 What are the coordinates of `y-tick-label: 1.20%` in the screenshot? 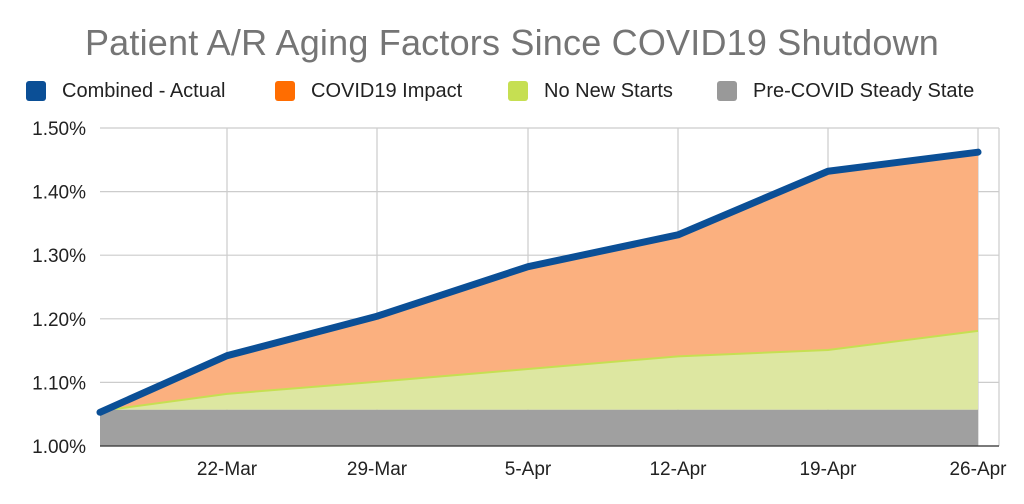 It's located at (59, 320).